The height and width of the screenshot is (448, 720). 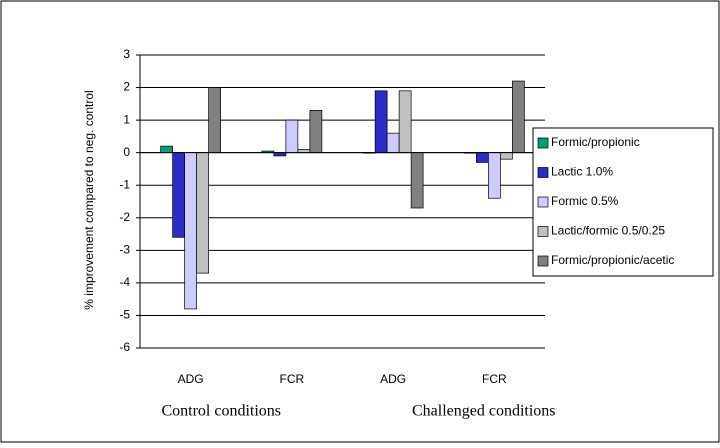 What do you see at coordinates (124, 250) in the screenshot?
I see `y-tick-label: -3` at bounding box center [124, 250].